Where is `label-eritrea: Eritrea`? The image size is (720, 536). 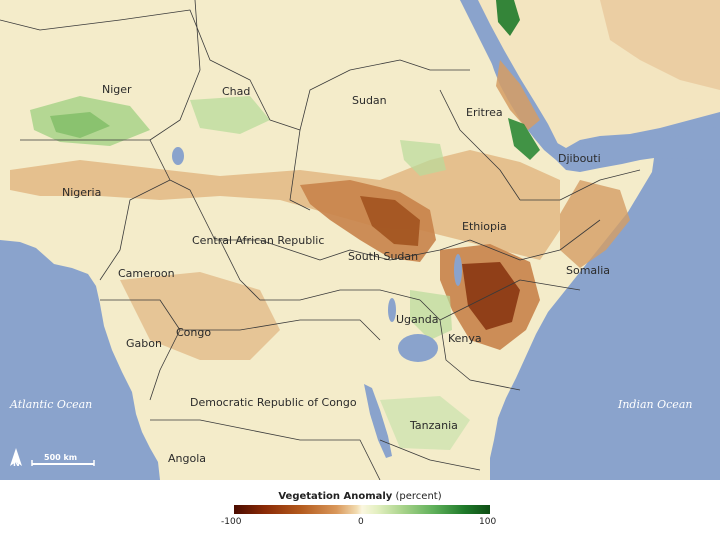
label-eritrea: Eritrea is located at coordinates (484, 112).